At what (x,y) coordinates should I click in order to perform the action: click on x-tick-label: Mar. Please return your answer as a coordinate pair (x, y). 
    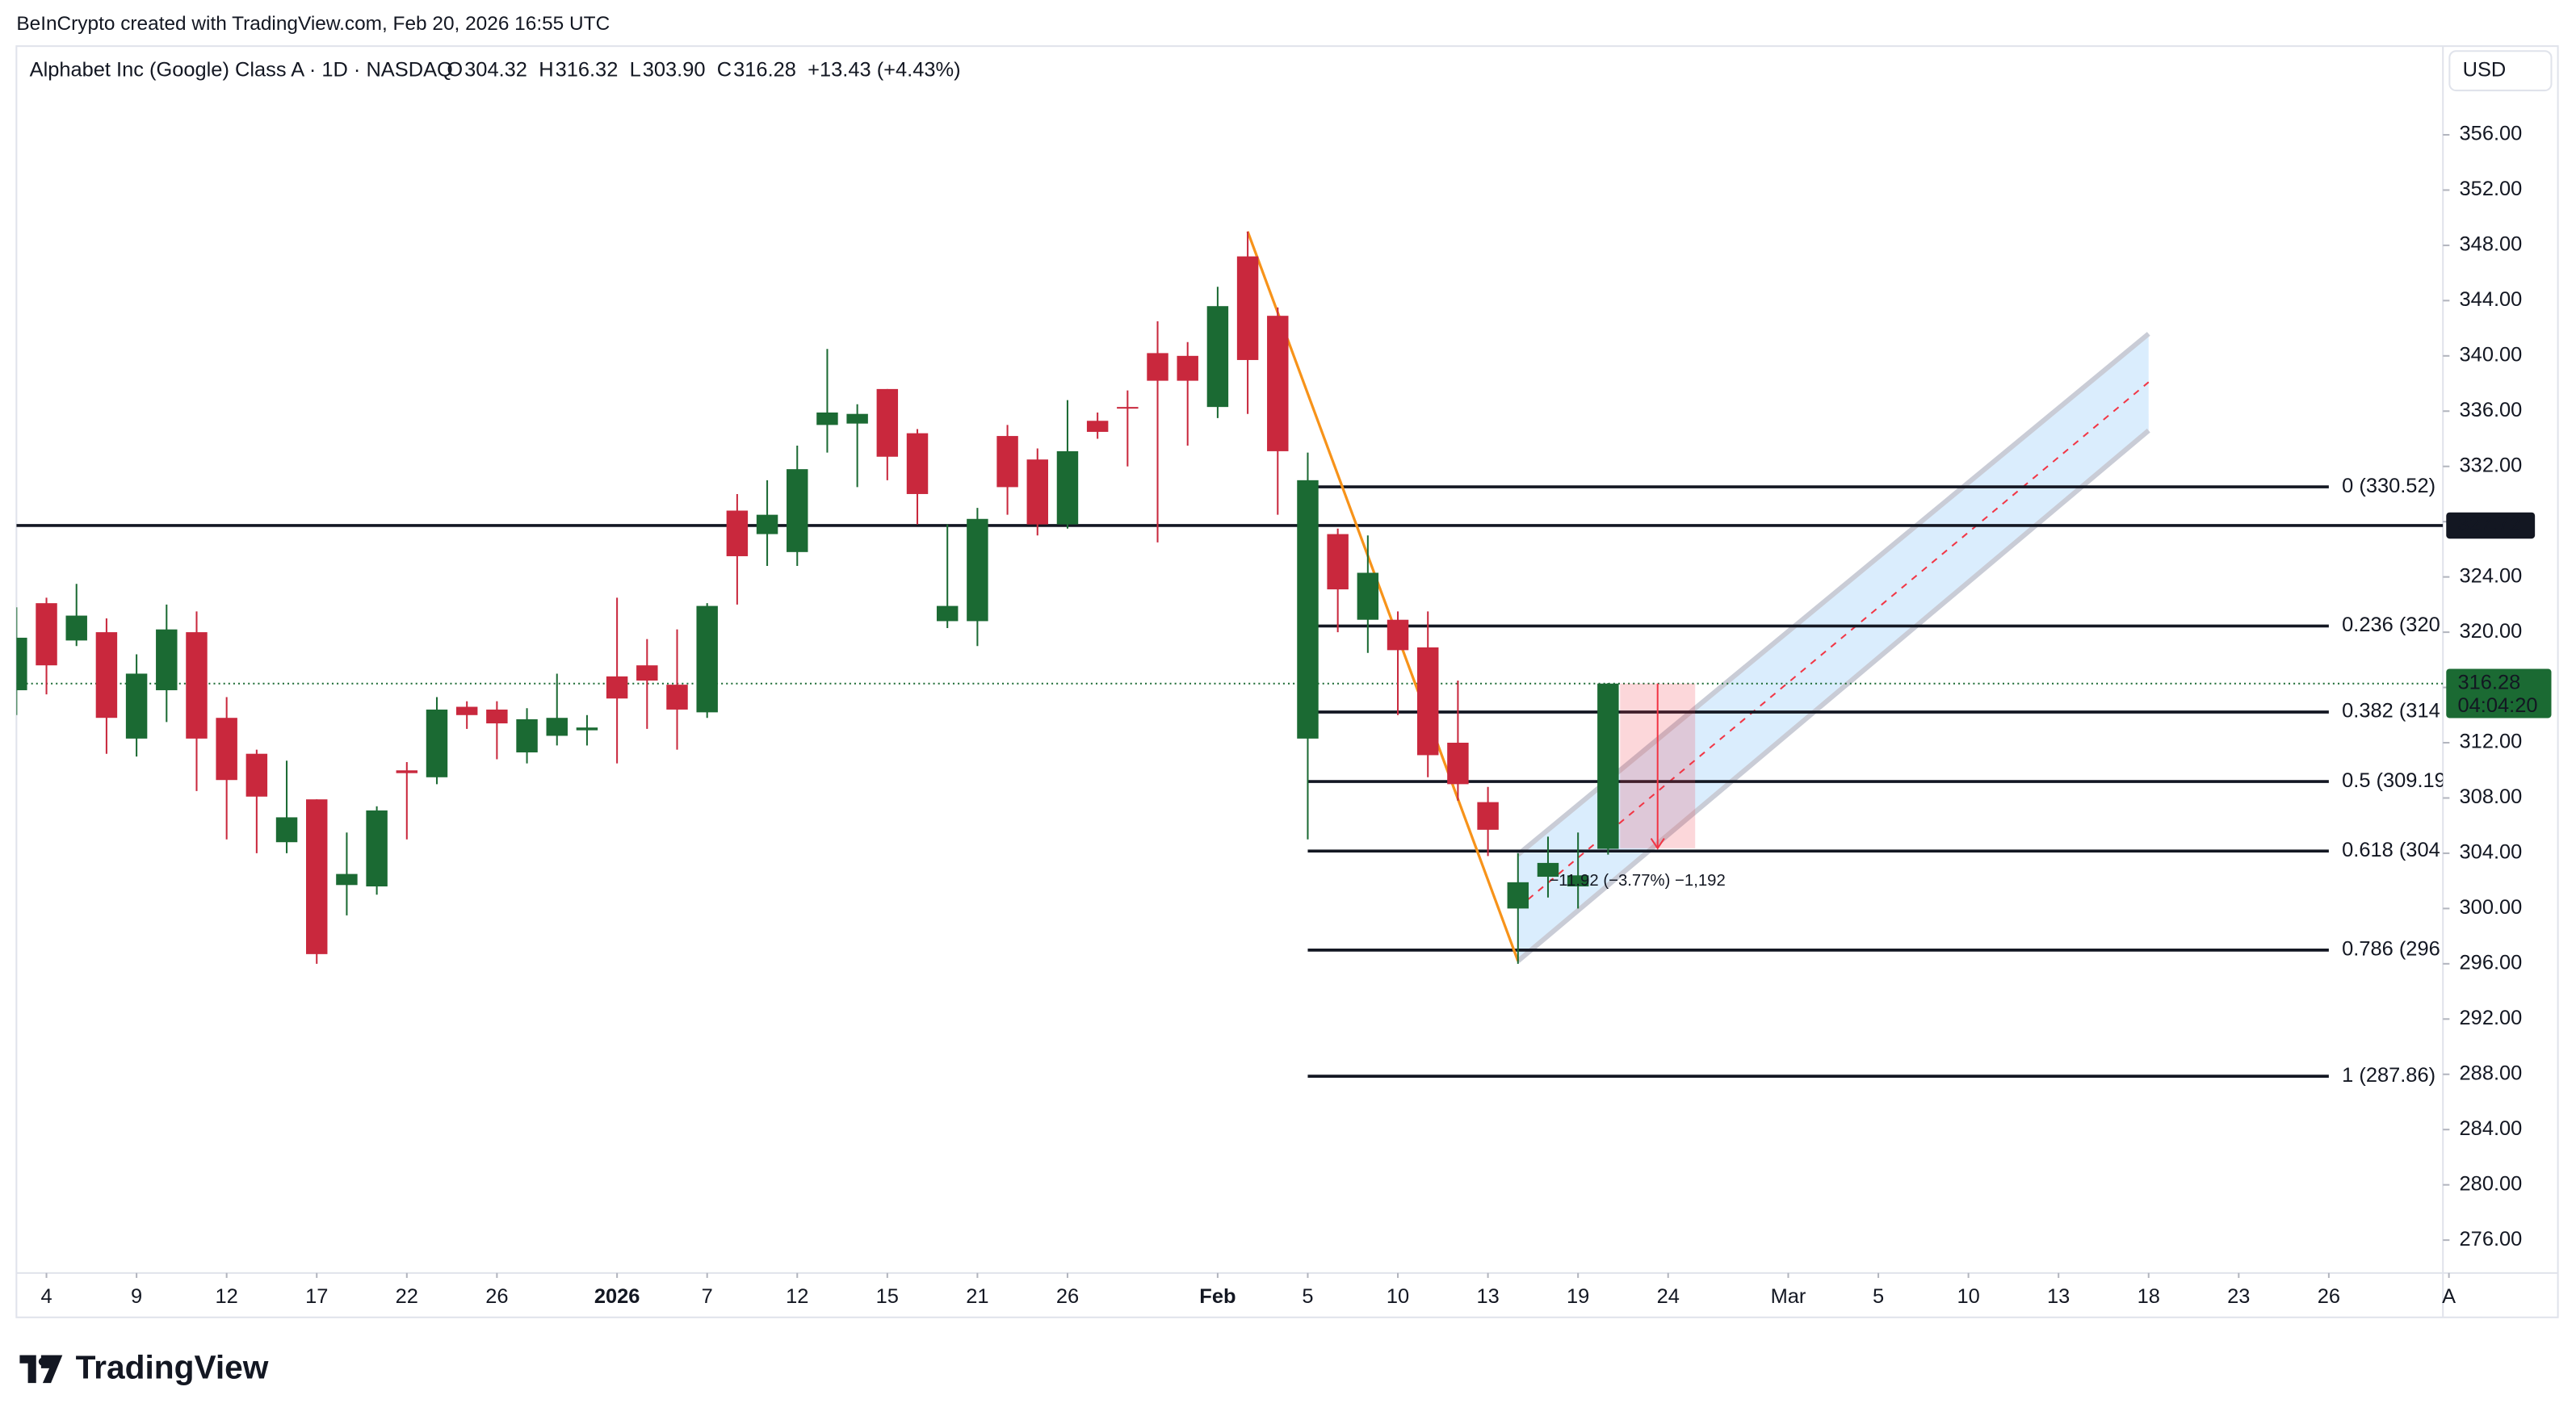
    Looking at the image, I should click on (1789, 1296).